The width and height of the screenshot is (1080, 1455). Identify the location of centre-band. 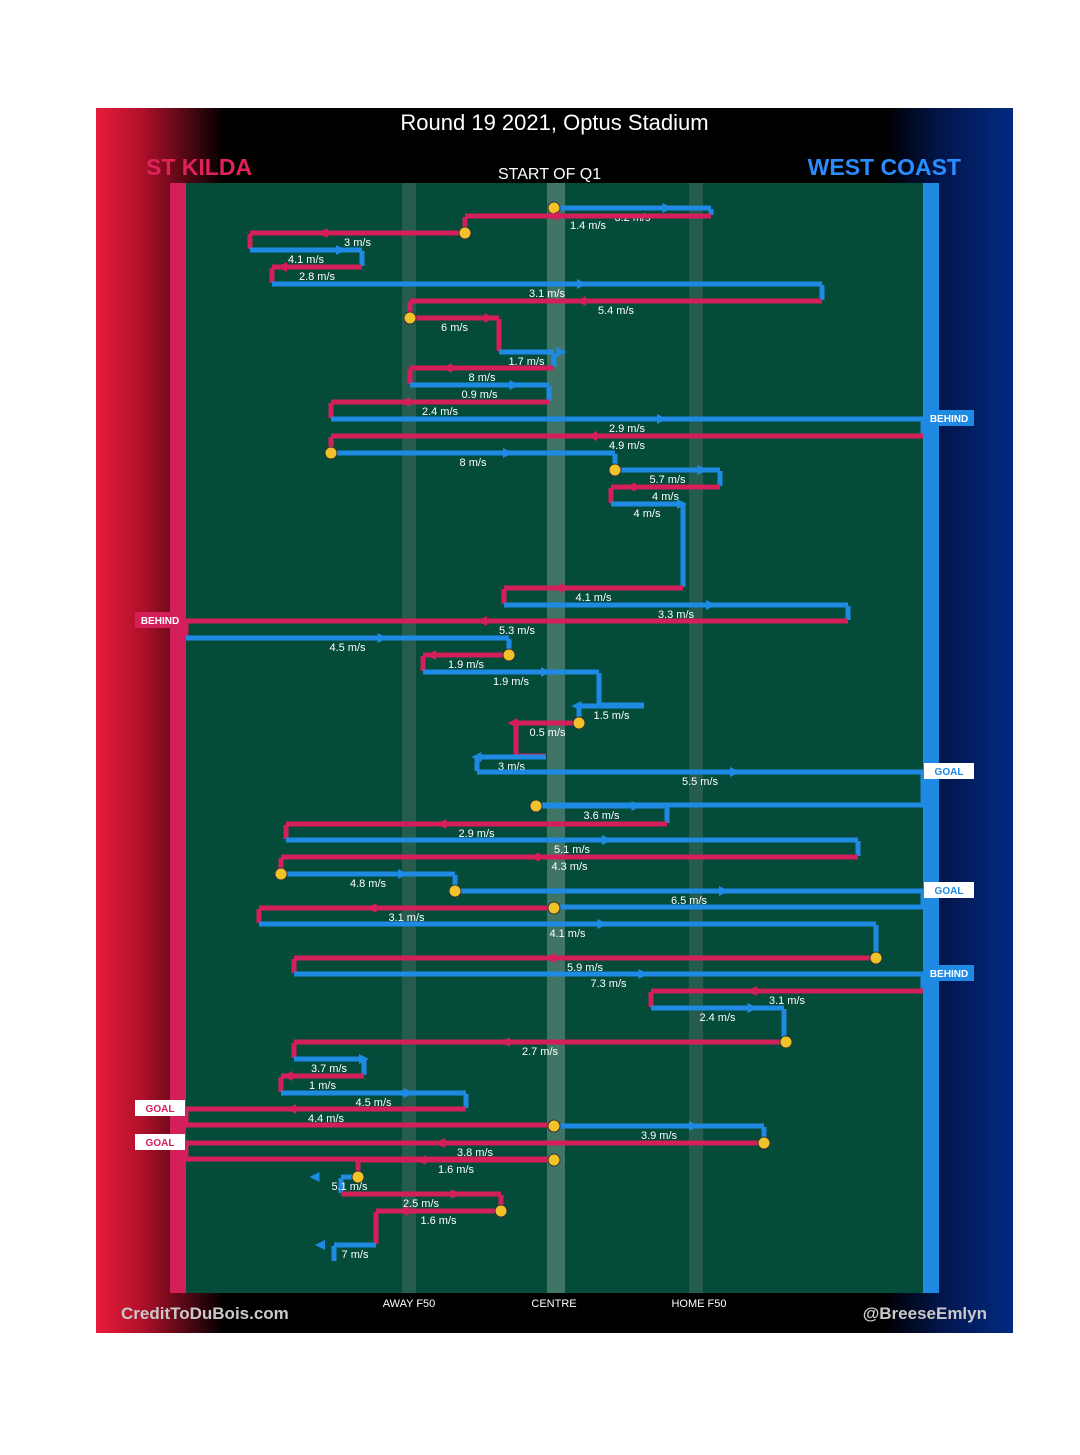
(556, 738).